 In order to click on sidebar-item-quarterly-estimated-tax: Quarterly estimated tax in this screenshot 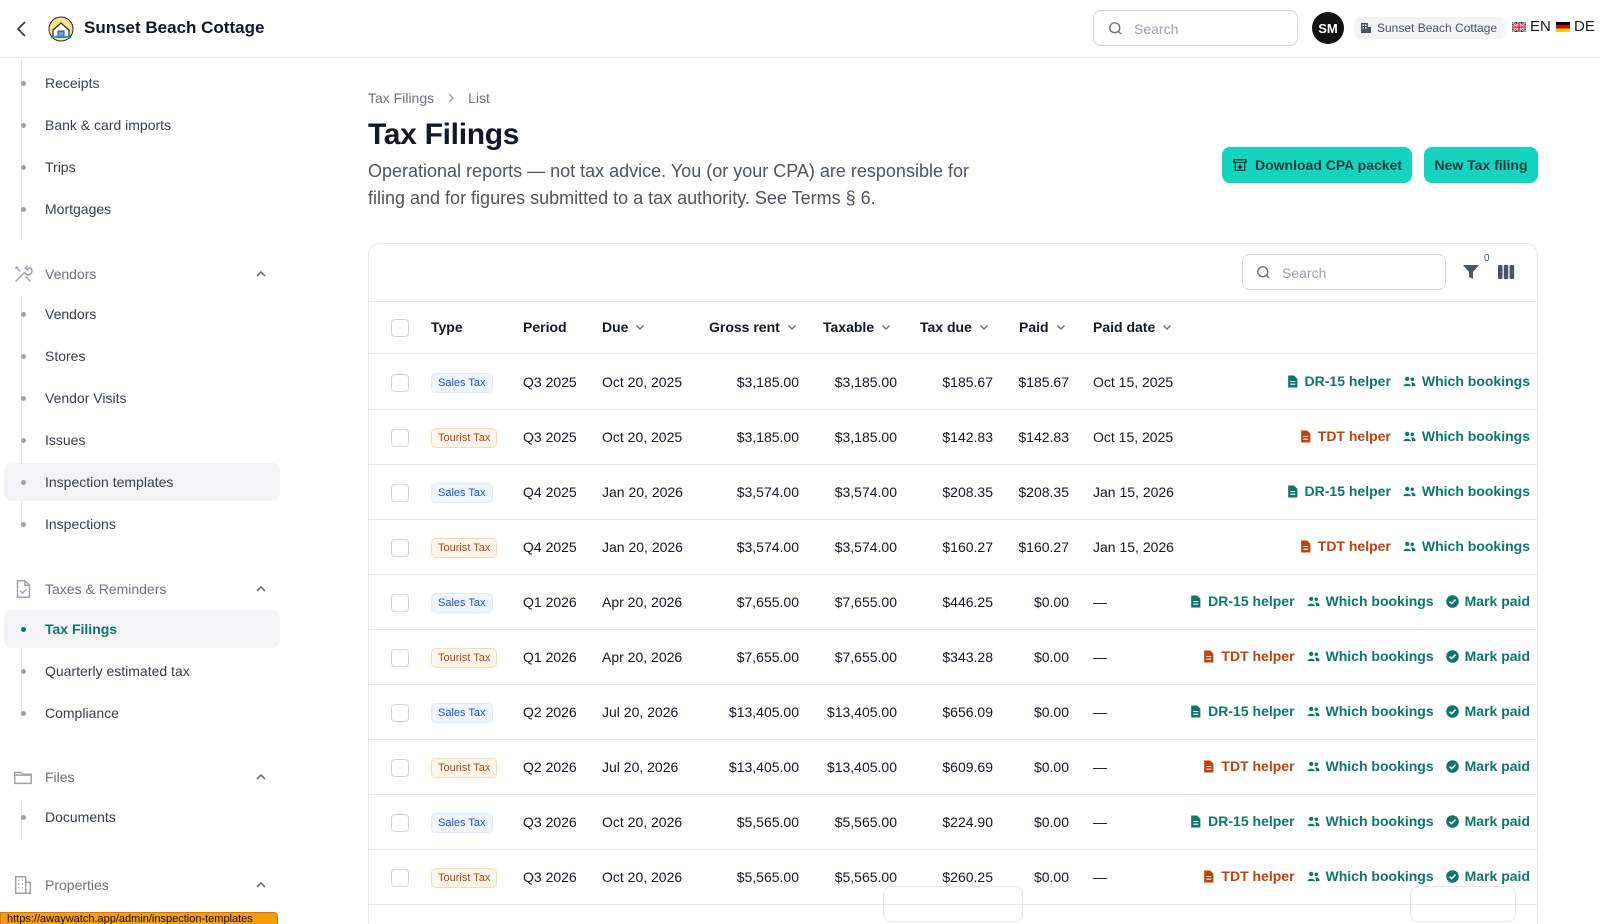, I will do `click(142, 671)`.